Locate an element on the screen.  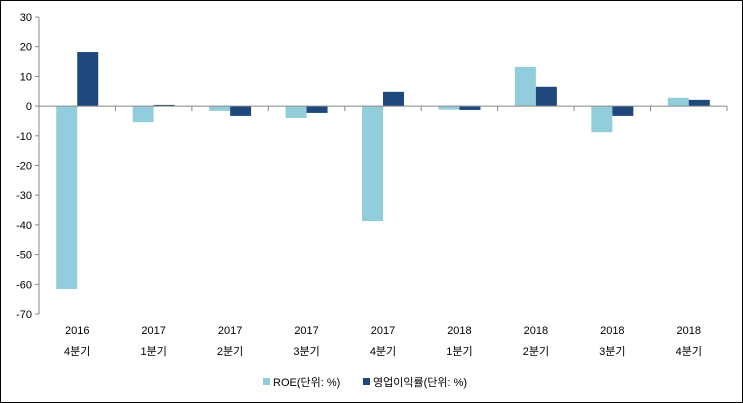
y-tick-label: -50 is located at coordinates (24, 256).